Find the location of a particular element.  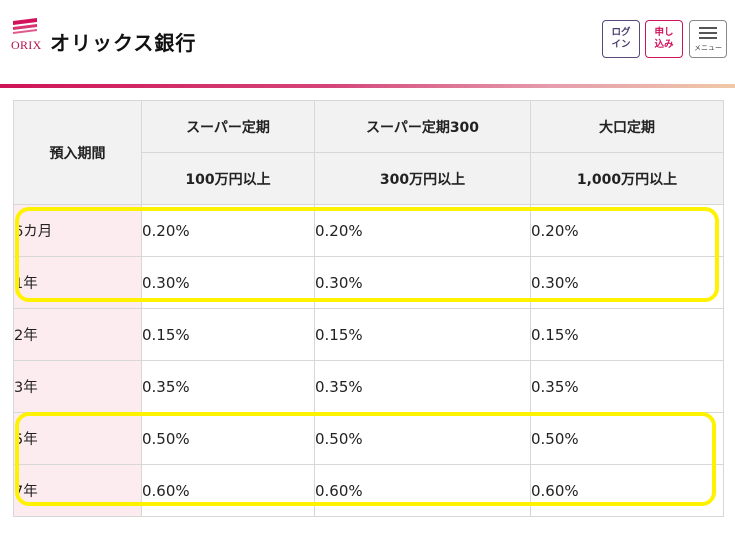

orix-logo-mark-icon is located at coordinates (25, 26).